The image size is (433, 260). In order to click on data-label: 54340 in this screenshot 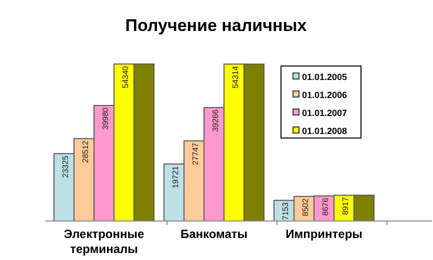, I will do `click(125, 76)`.